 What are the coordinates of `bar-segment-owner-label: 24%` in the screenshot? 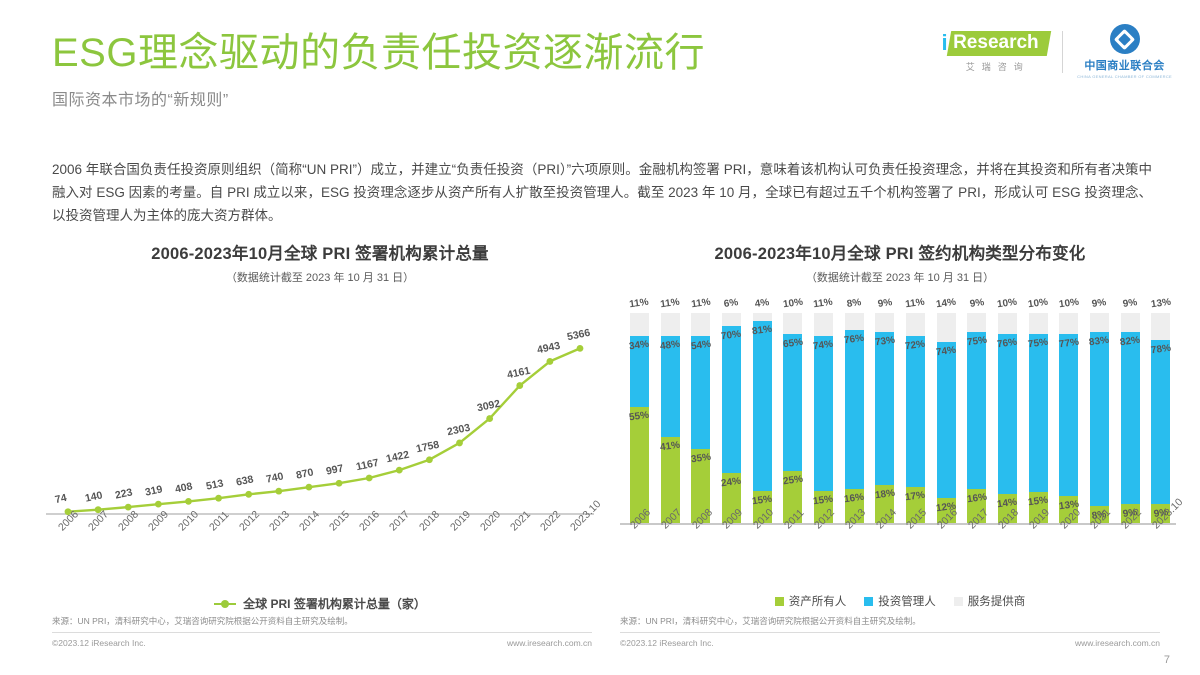 It's located at (731, 482).